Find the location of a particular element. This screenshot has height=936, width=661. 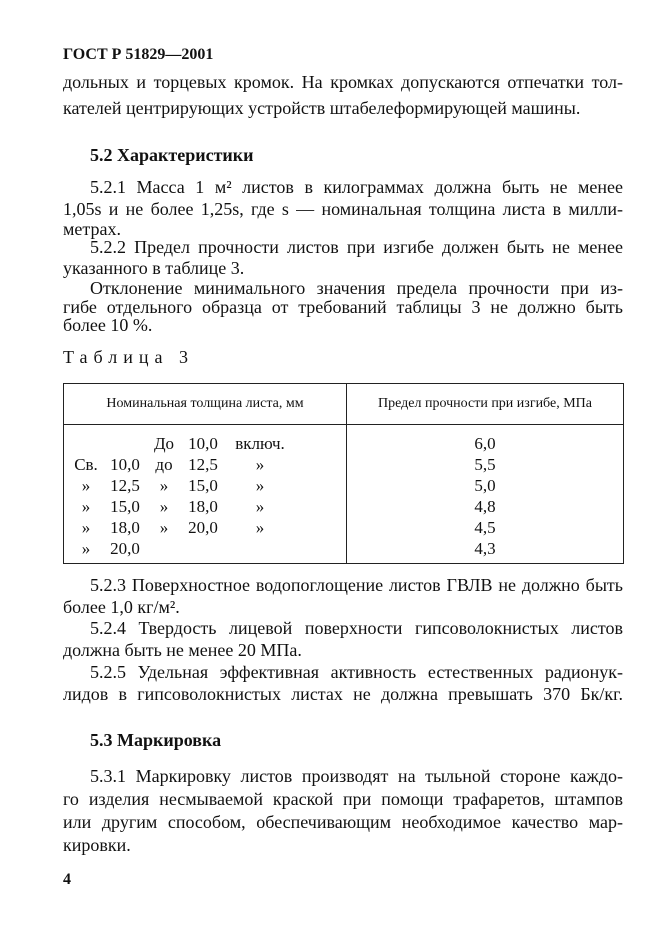

thickness-range: » 20,0 is located at coordinates (205, 548).